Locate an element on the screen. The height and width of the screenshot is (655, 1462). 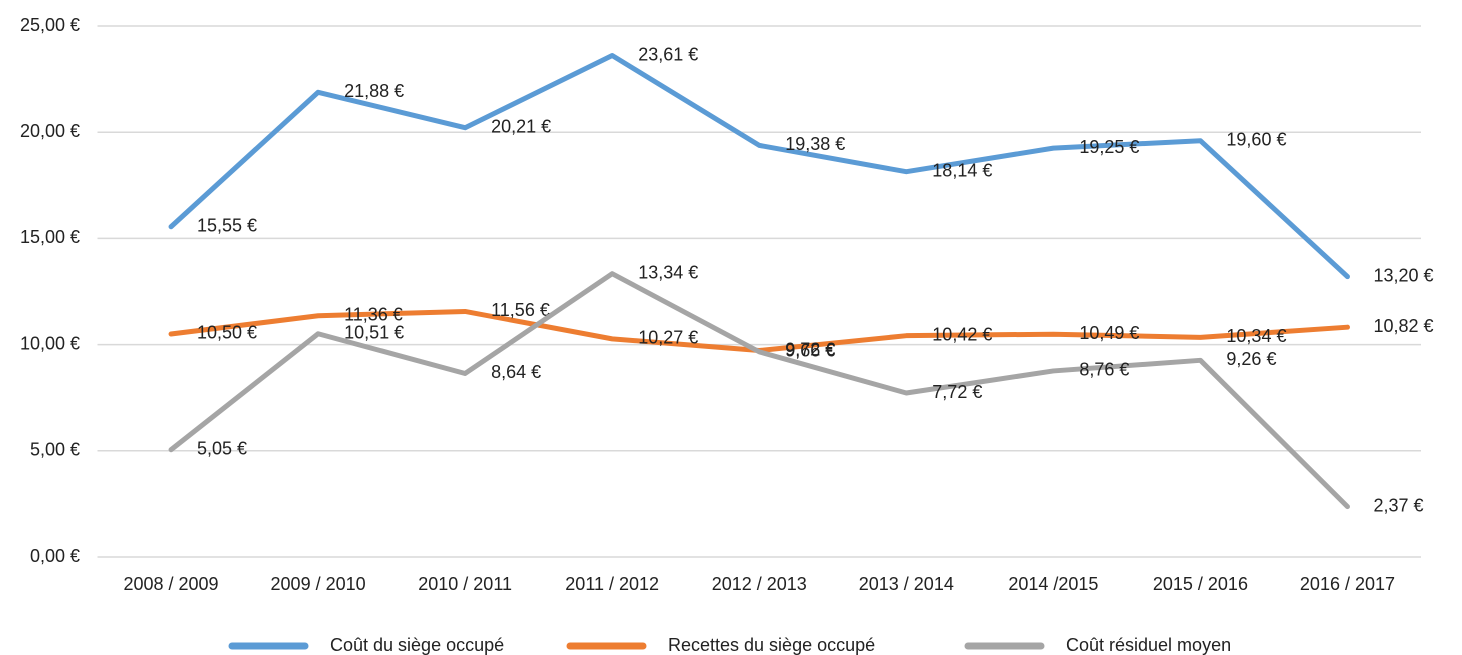
data-label: 19,60 € is located at coordinates (1256, 139).